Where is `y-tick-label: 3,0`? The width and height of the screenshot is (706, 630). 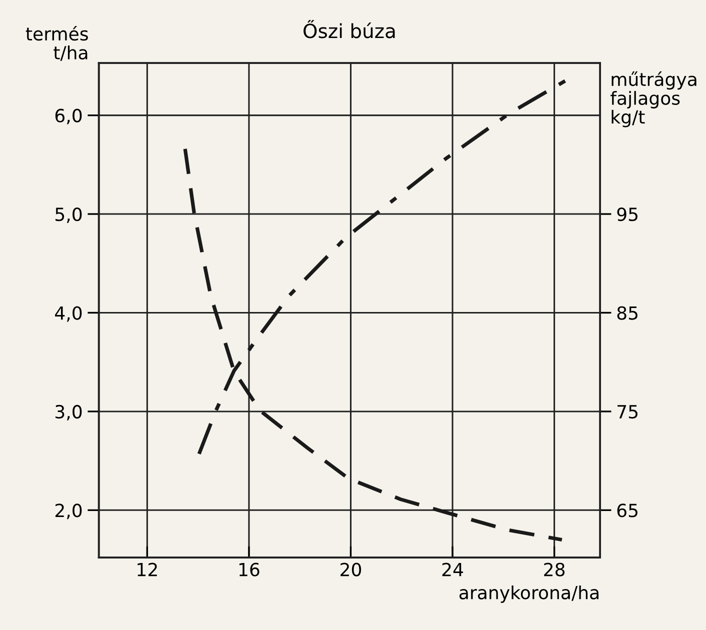
y-tick-label: 3,0 is located at coordinates (69, 412).